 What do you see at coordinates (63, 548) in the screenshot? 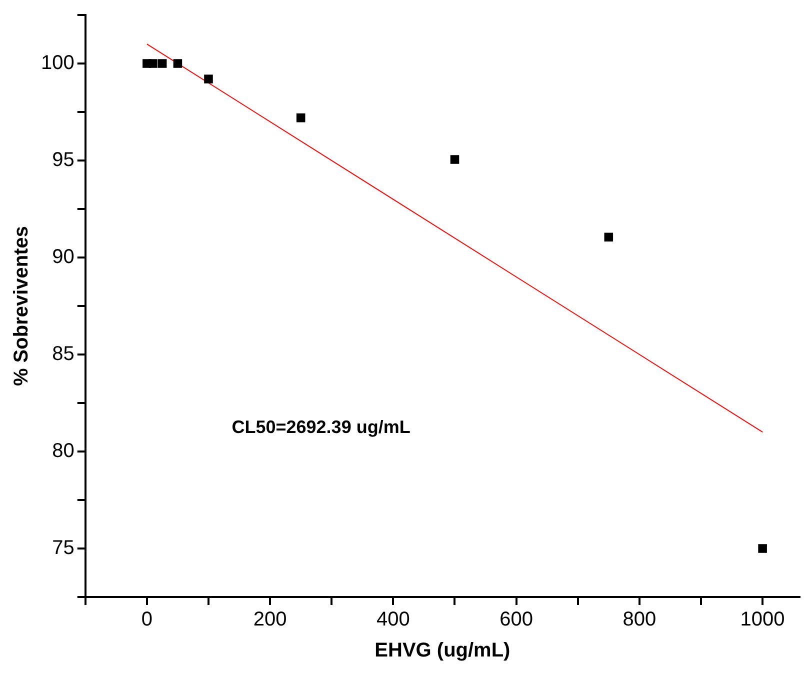
I see `y-tick-label: 75` at bounding box center [63, 548].